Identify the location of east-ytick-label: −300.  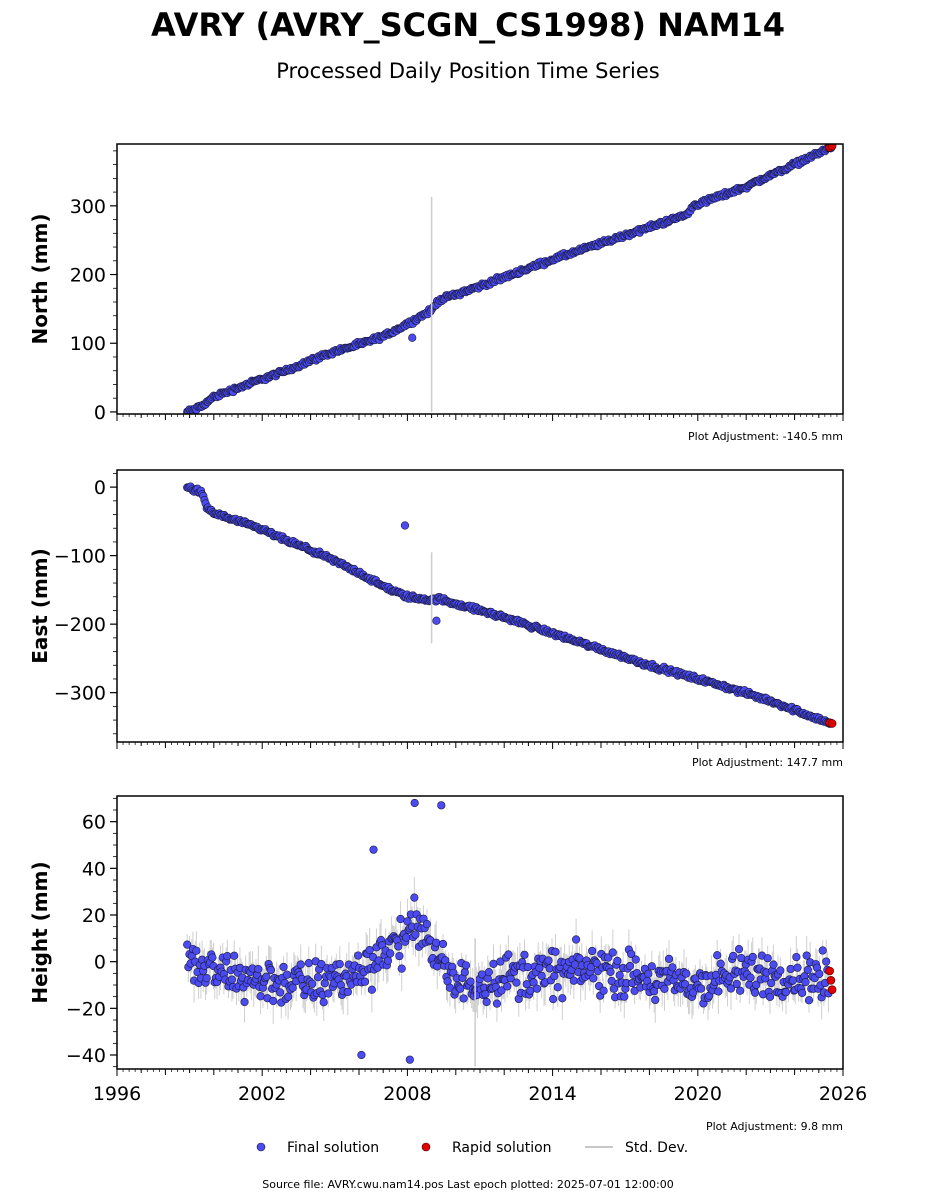
(80, 694).